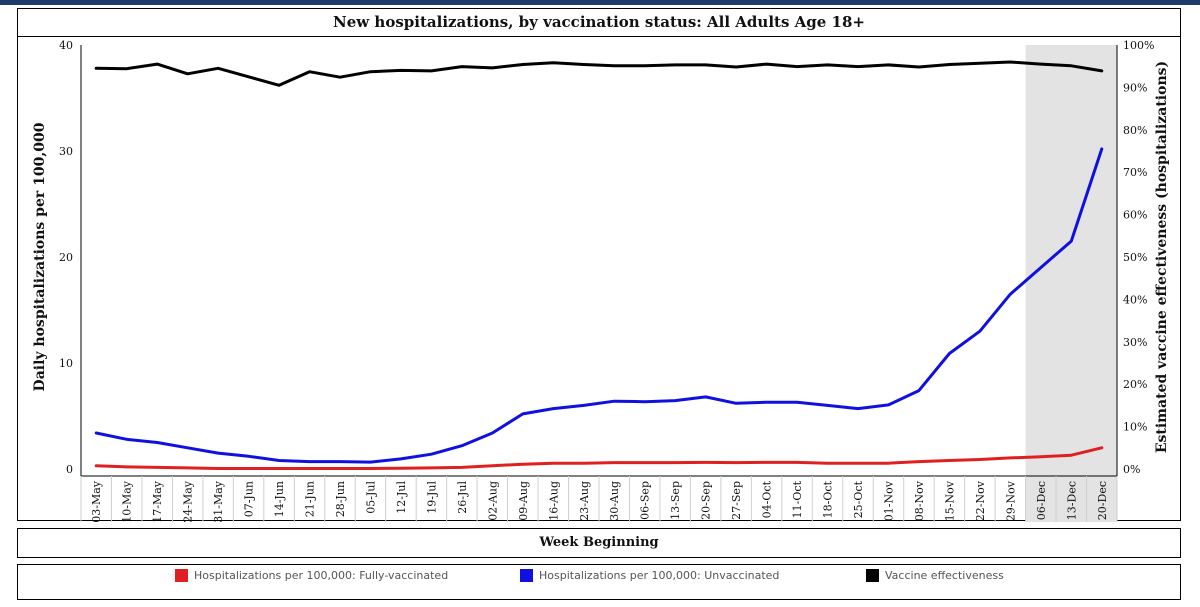 The height and width of the screenshot is (607, 1200). Describe the element at coordinates (675, 500) in the screenshot. I see `x-tick-label: 13-Sep` at that location.